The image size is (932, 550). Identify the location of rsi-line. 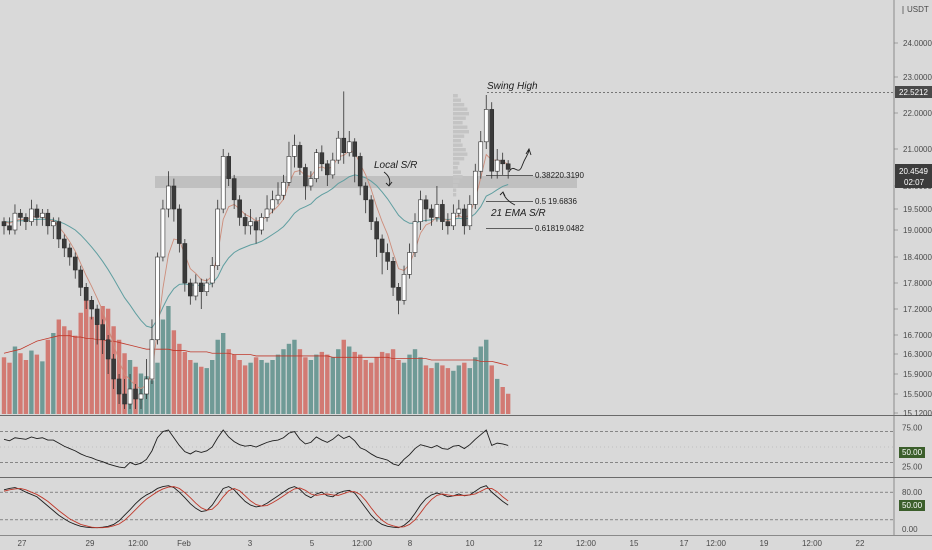
(256, 449).